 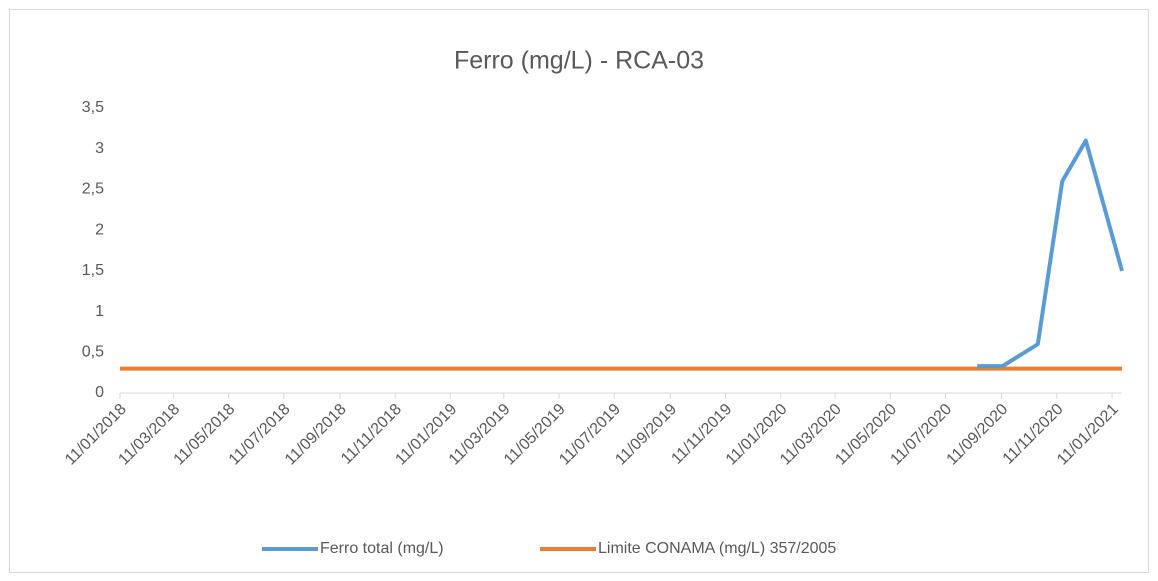 I want to click on legend-label: Ferro total (mg/L), so click(x=382, y=548).